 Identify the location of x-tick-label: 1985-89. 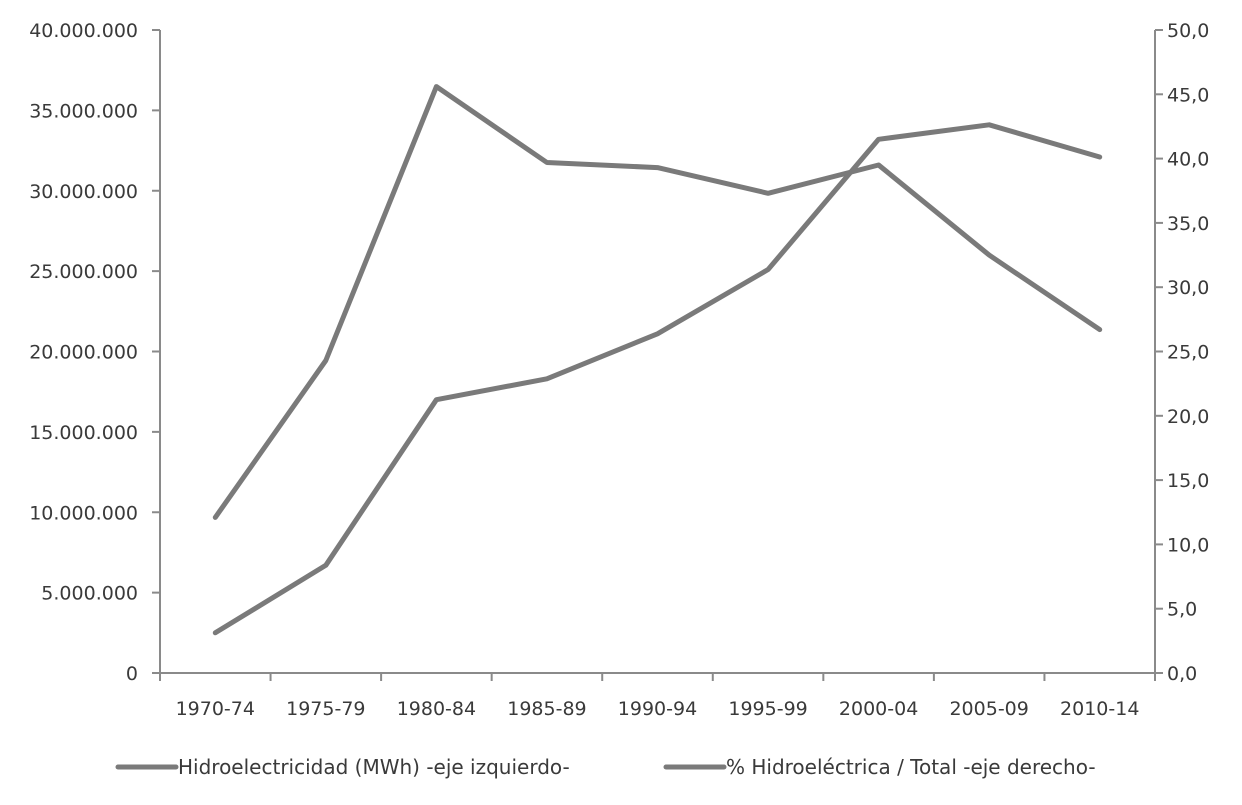
(546, 709).